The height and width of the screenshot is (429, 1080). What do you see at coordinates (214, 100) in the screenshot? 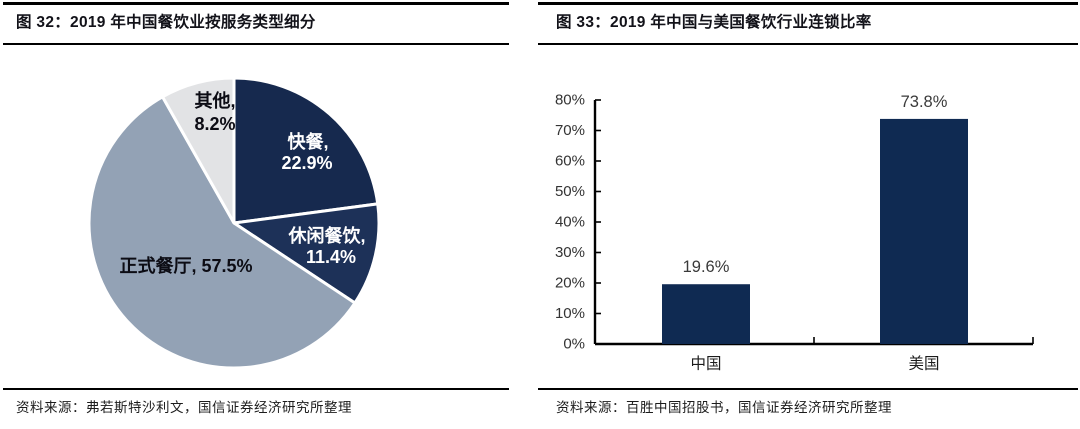
I see `pie-slice-label: 其他,` at bounding box center [214, 100].